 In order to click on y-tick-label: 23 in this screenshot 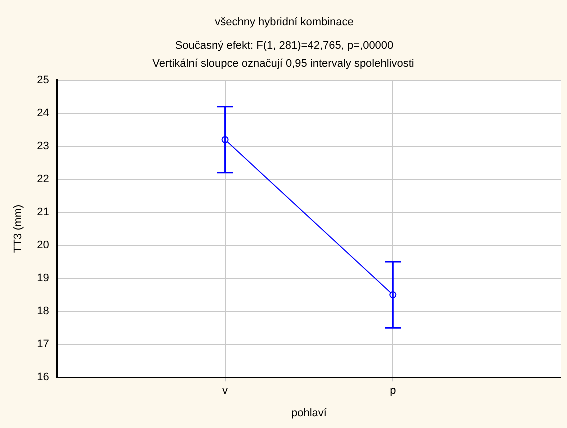, I will do `click(43, 146)`.